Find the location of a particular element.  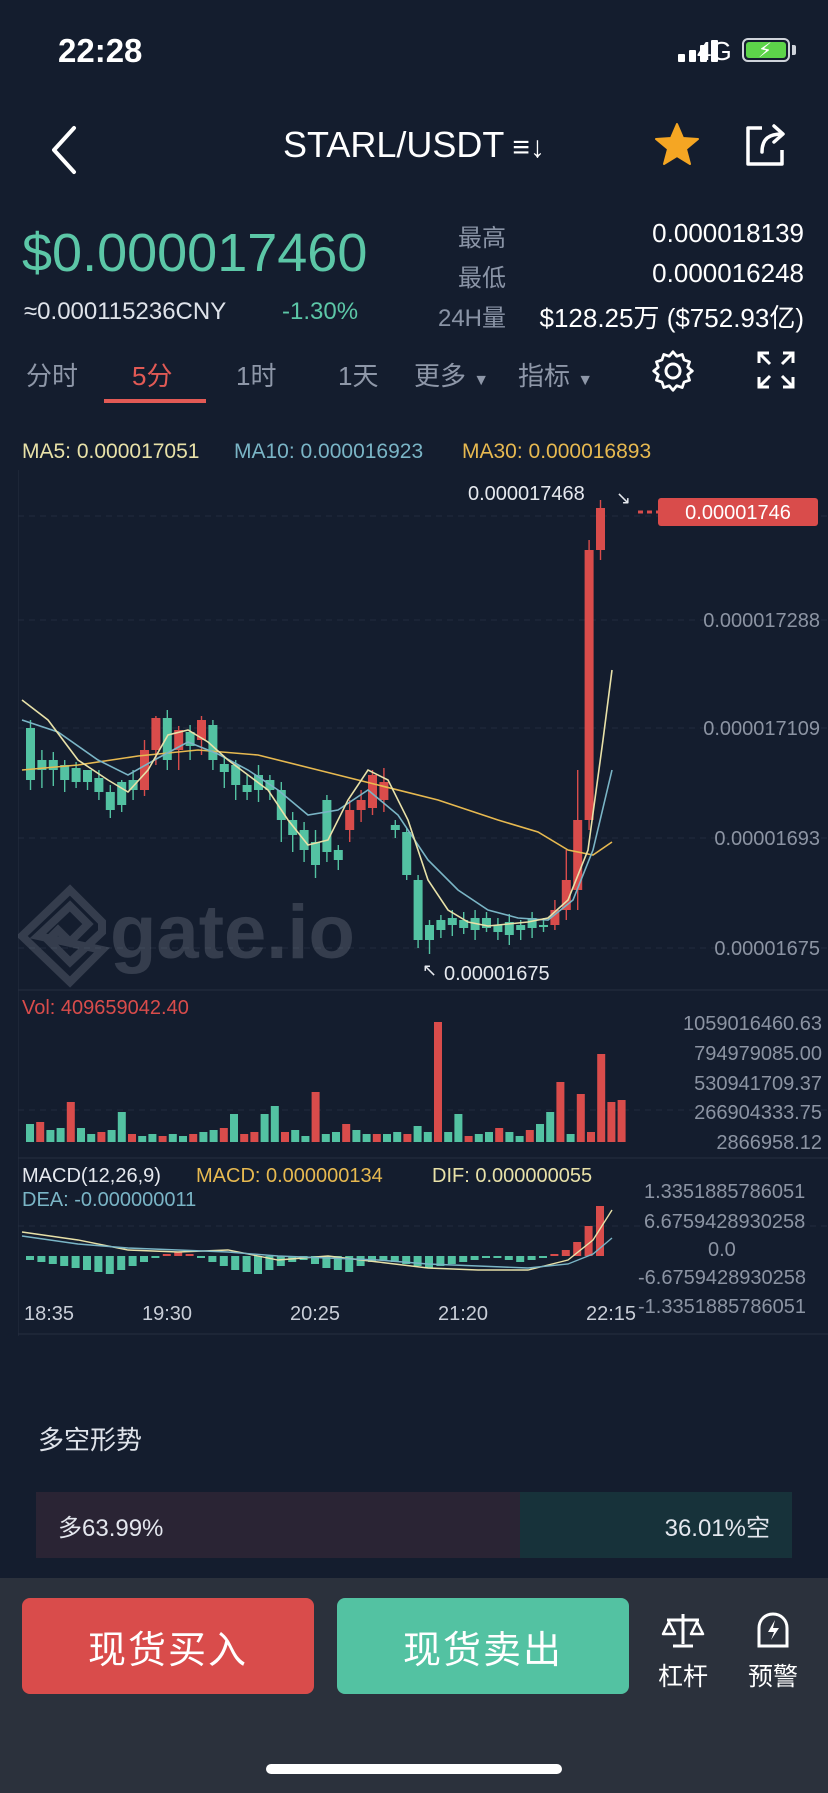

alert-button: 预警 is located at coordinates (773, 1651).